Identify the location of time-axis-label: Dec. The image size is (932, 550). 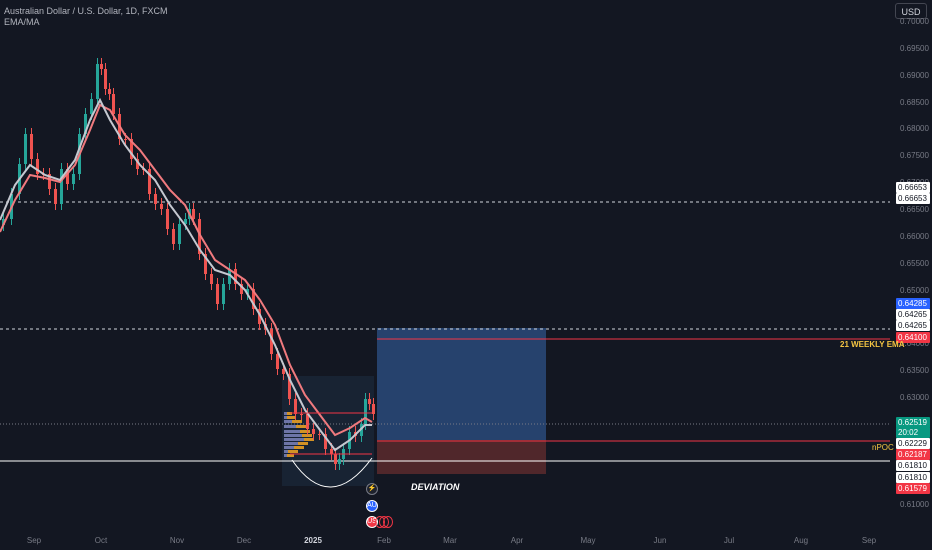
(244, 540).